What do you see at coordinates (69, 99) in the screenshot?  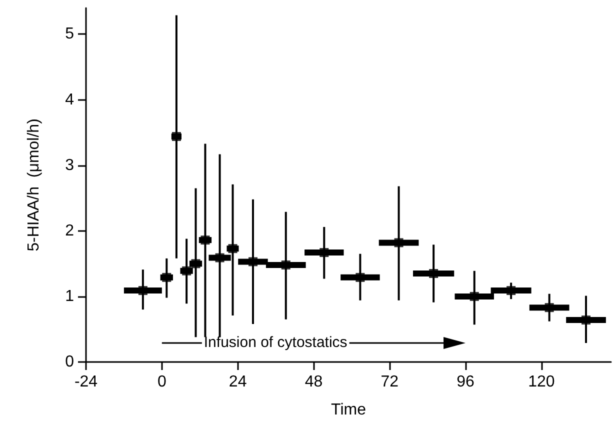 I see `y-tick-label: 4` at bounding box center [69, 99].